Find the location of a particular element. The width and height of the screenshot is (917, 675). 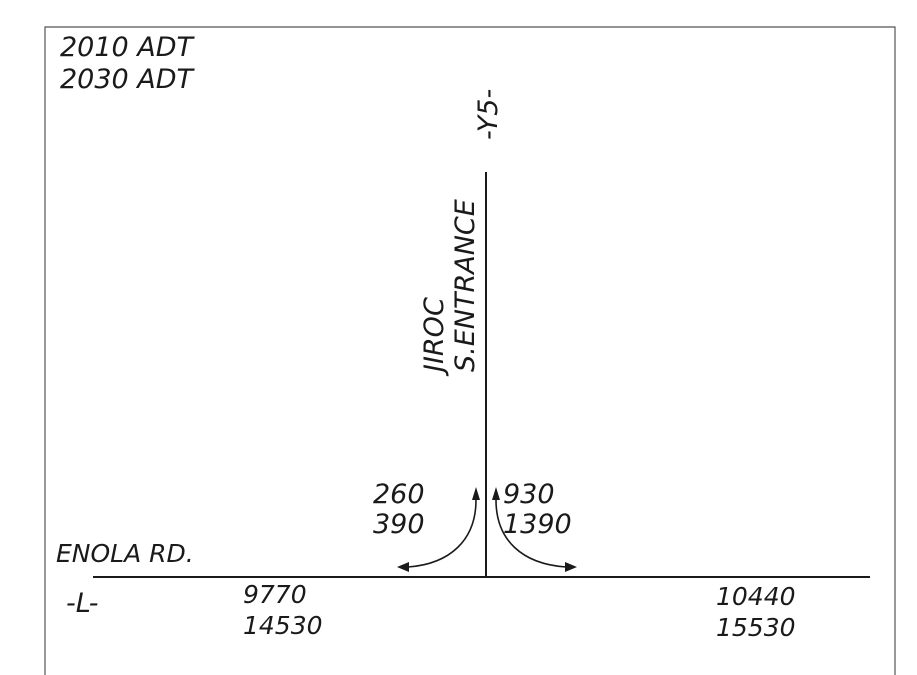

main-road-designation: -L- is located at coordinates (82, 603).